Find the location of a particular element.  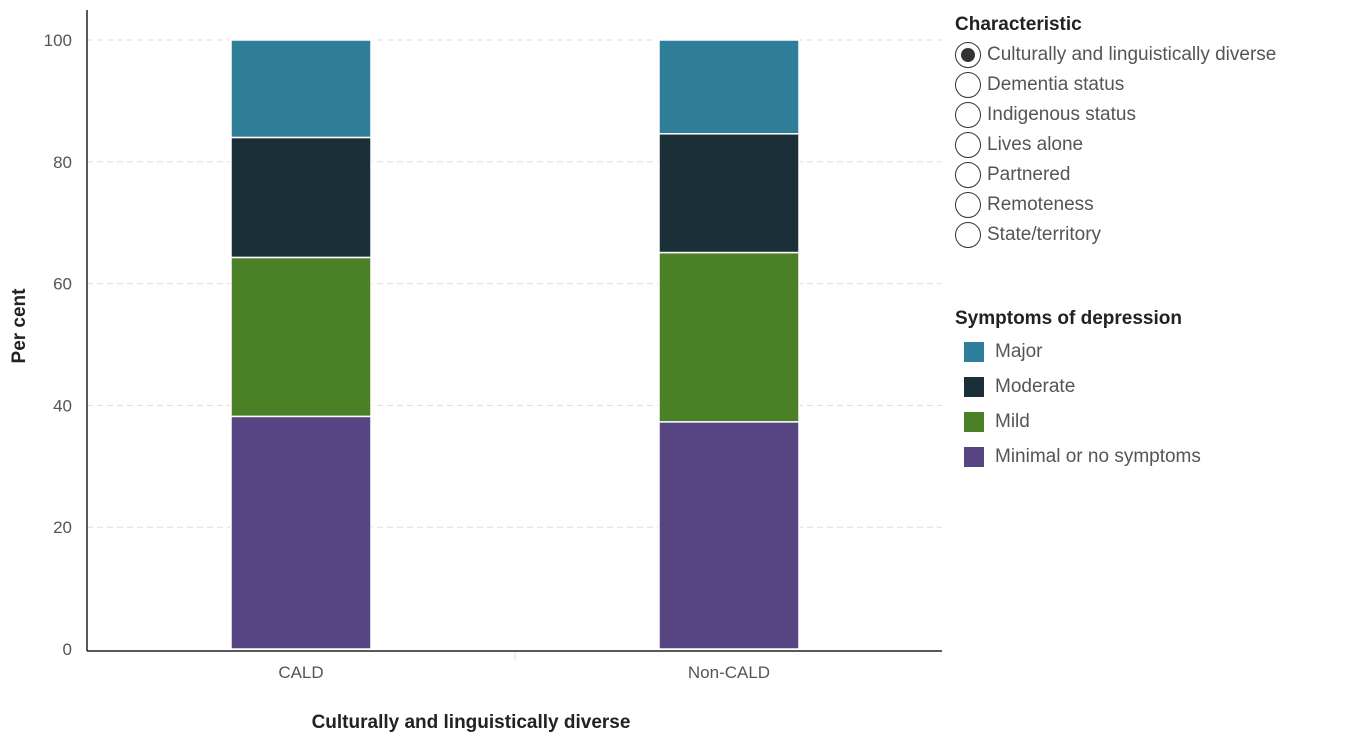

characteristic-option-label: Dementia status is located at coordinates (1056, 84).